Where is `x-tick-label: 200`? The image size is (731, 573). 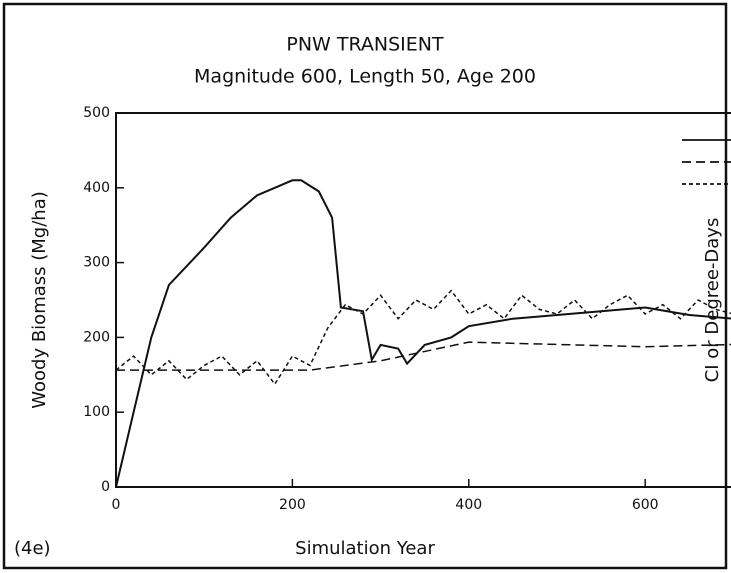
x-tick-label: 200 is located at coordinates (292, 505).